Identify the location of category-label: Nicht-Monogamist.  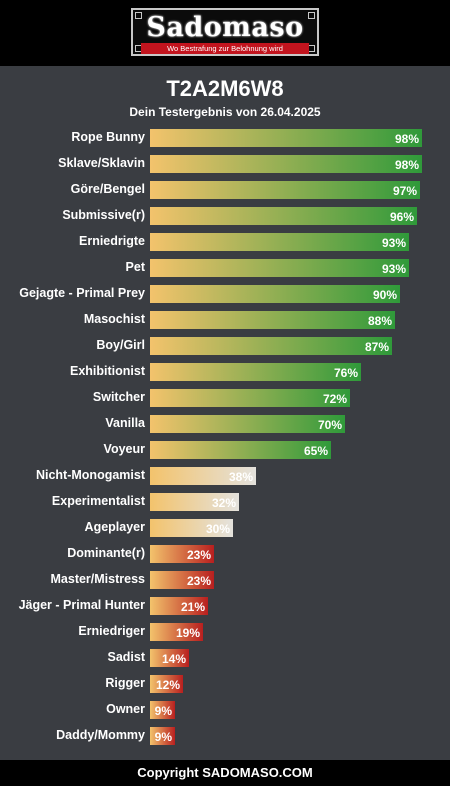
(90, 475).